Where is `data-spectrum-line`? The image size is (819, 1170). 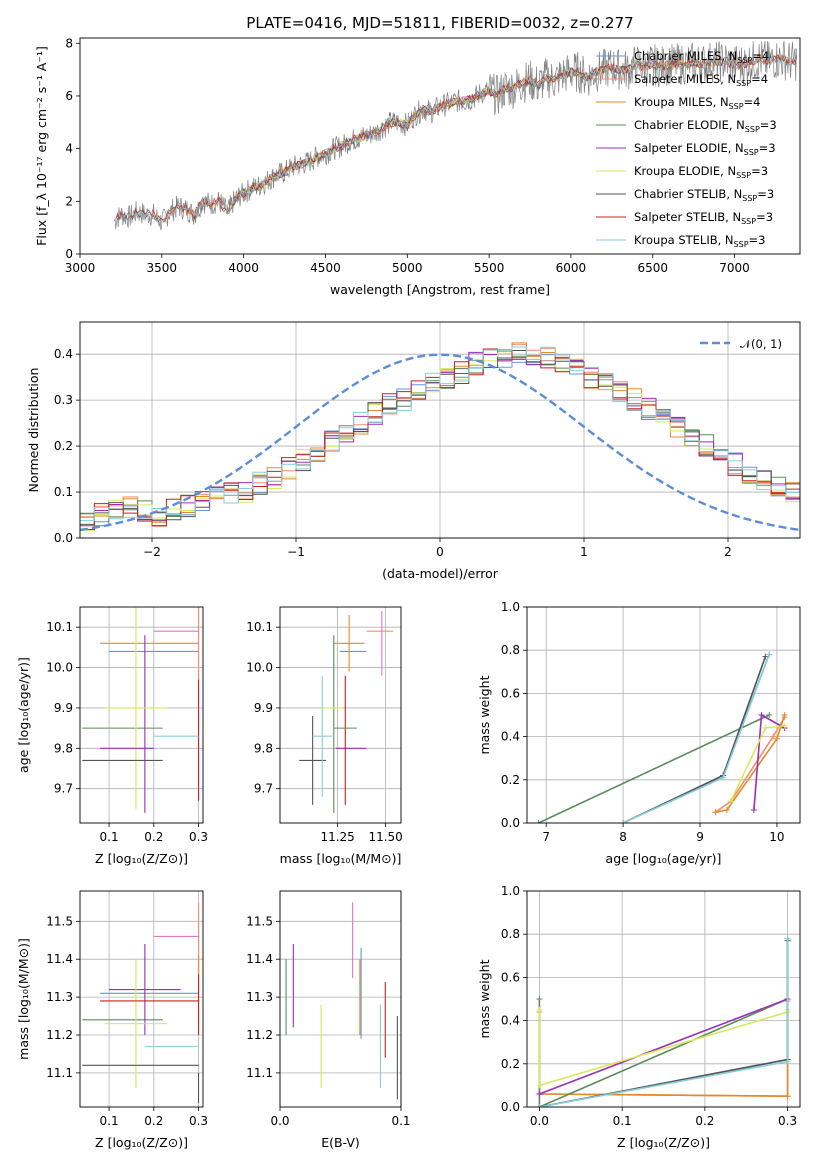 data-spectrum-line is located at coordinates (455, 135).